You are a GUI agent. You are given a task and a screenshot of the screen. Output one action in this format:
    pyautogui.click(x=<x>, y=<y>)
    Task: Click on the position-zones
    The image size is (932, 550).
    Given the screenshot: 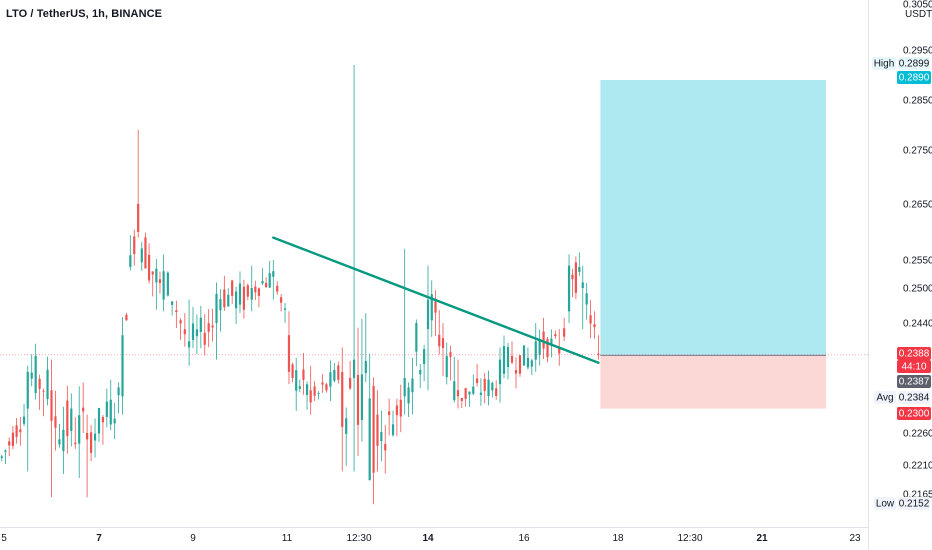 What is the action you would take?
    pyautogui.click(x=713, y=244)
    